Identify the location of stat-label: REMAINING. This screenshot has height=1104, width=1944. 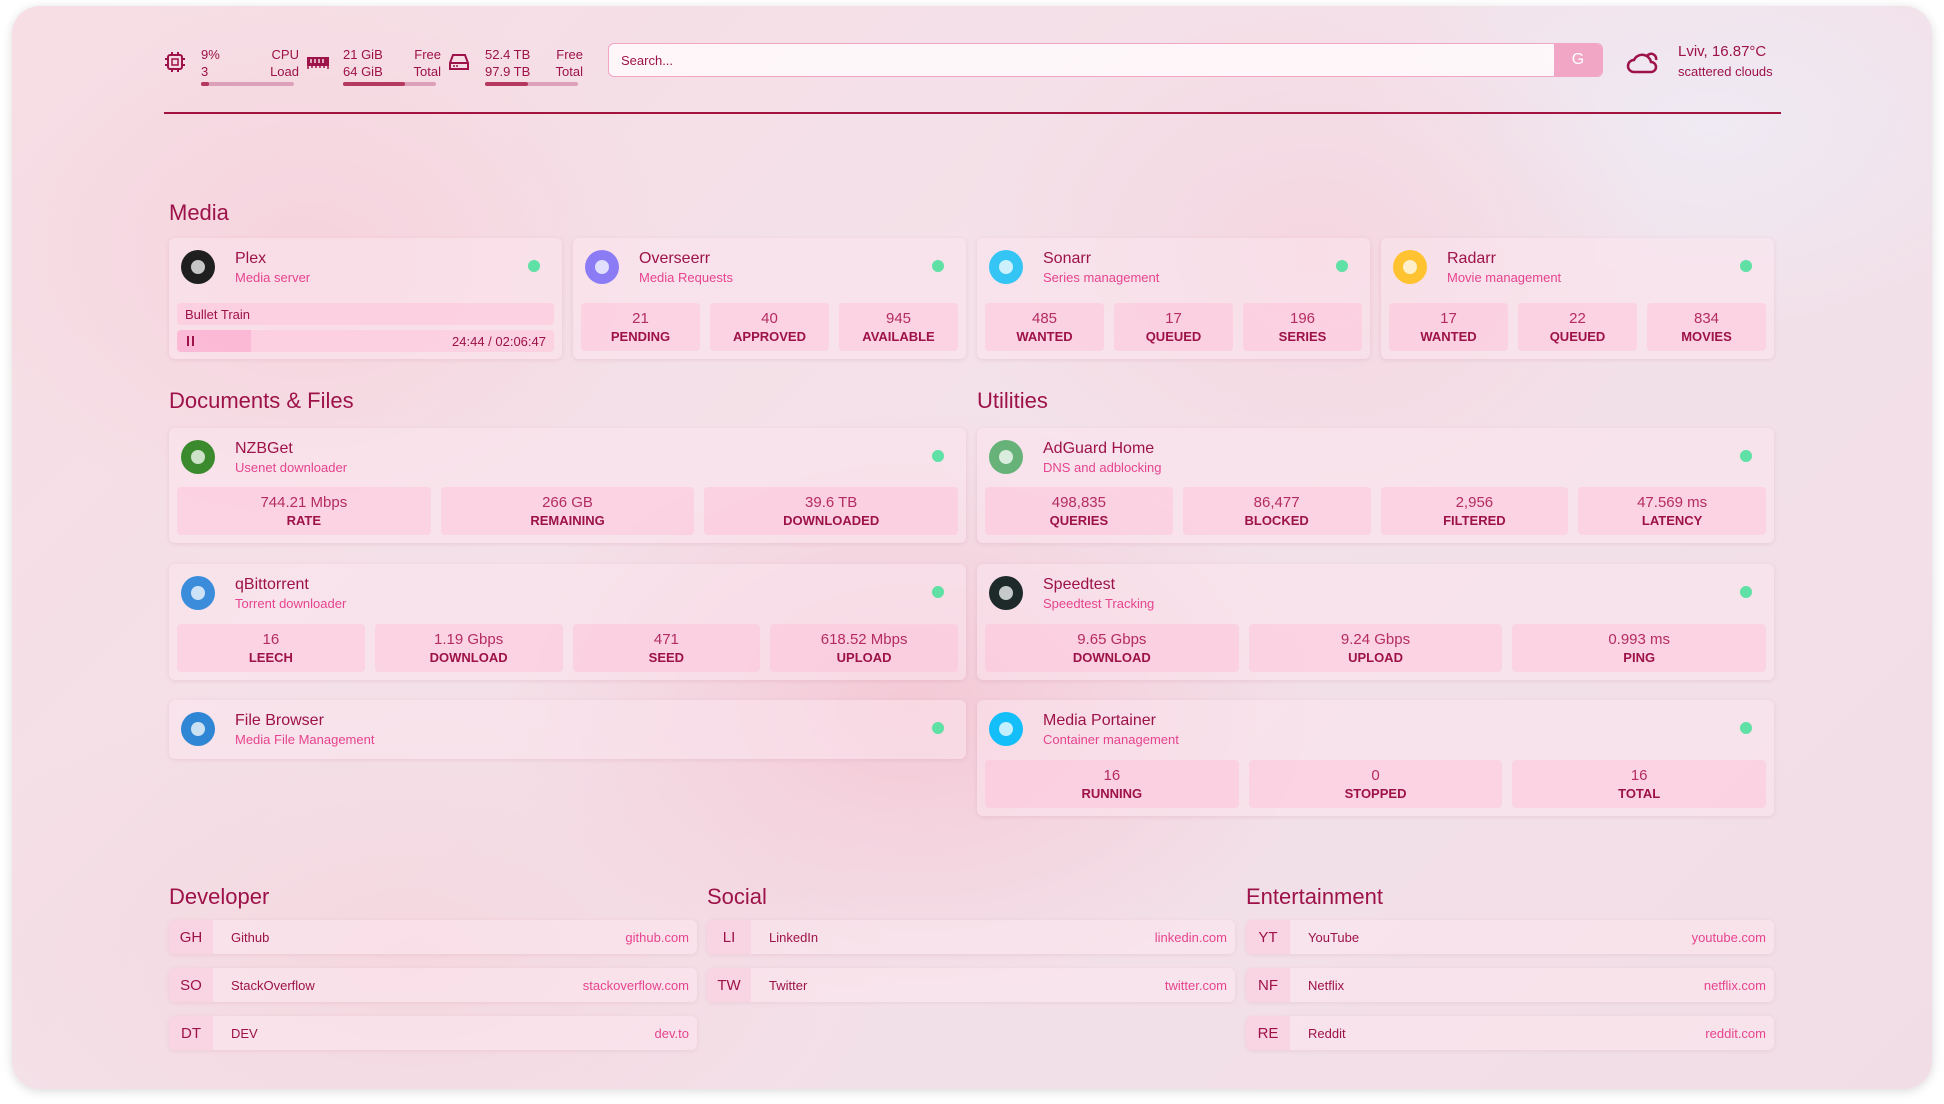
(567, 520).